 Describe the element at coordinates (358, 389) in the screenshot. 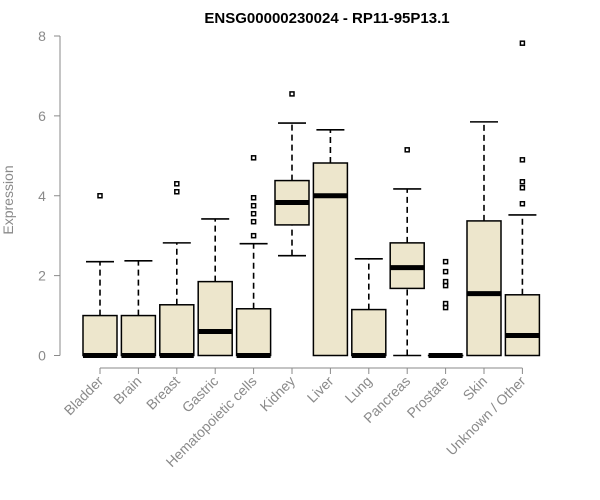

I see `x-tick-label-7: Lung` at that location.